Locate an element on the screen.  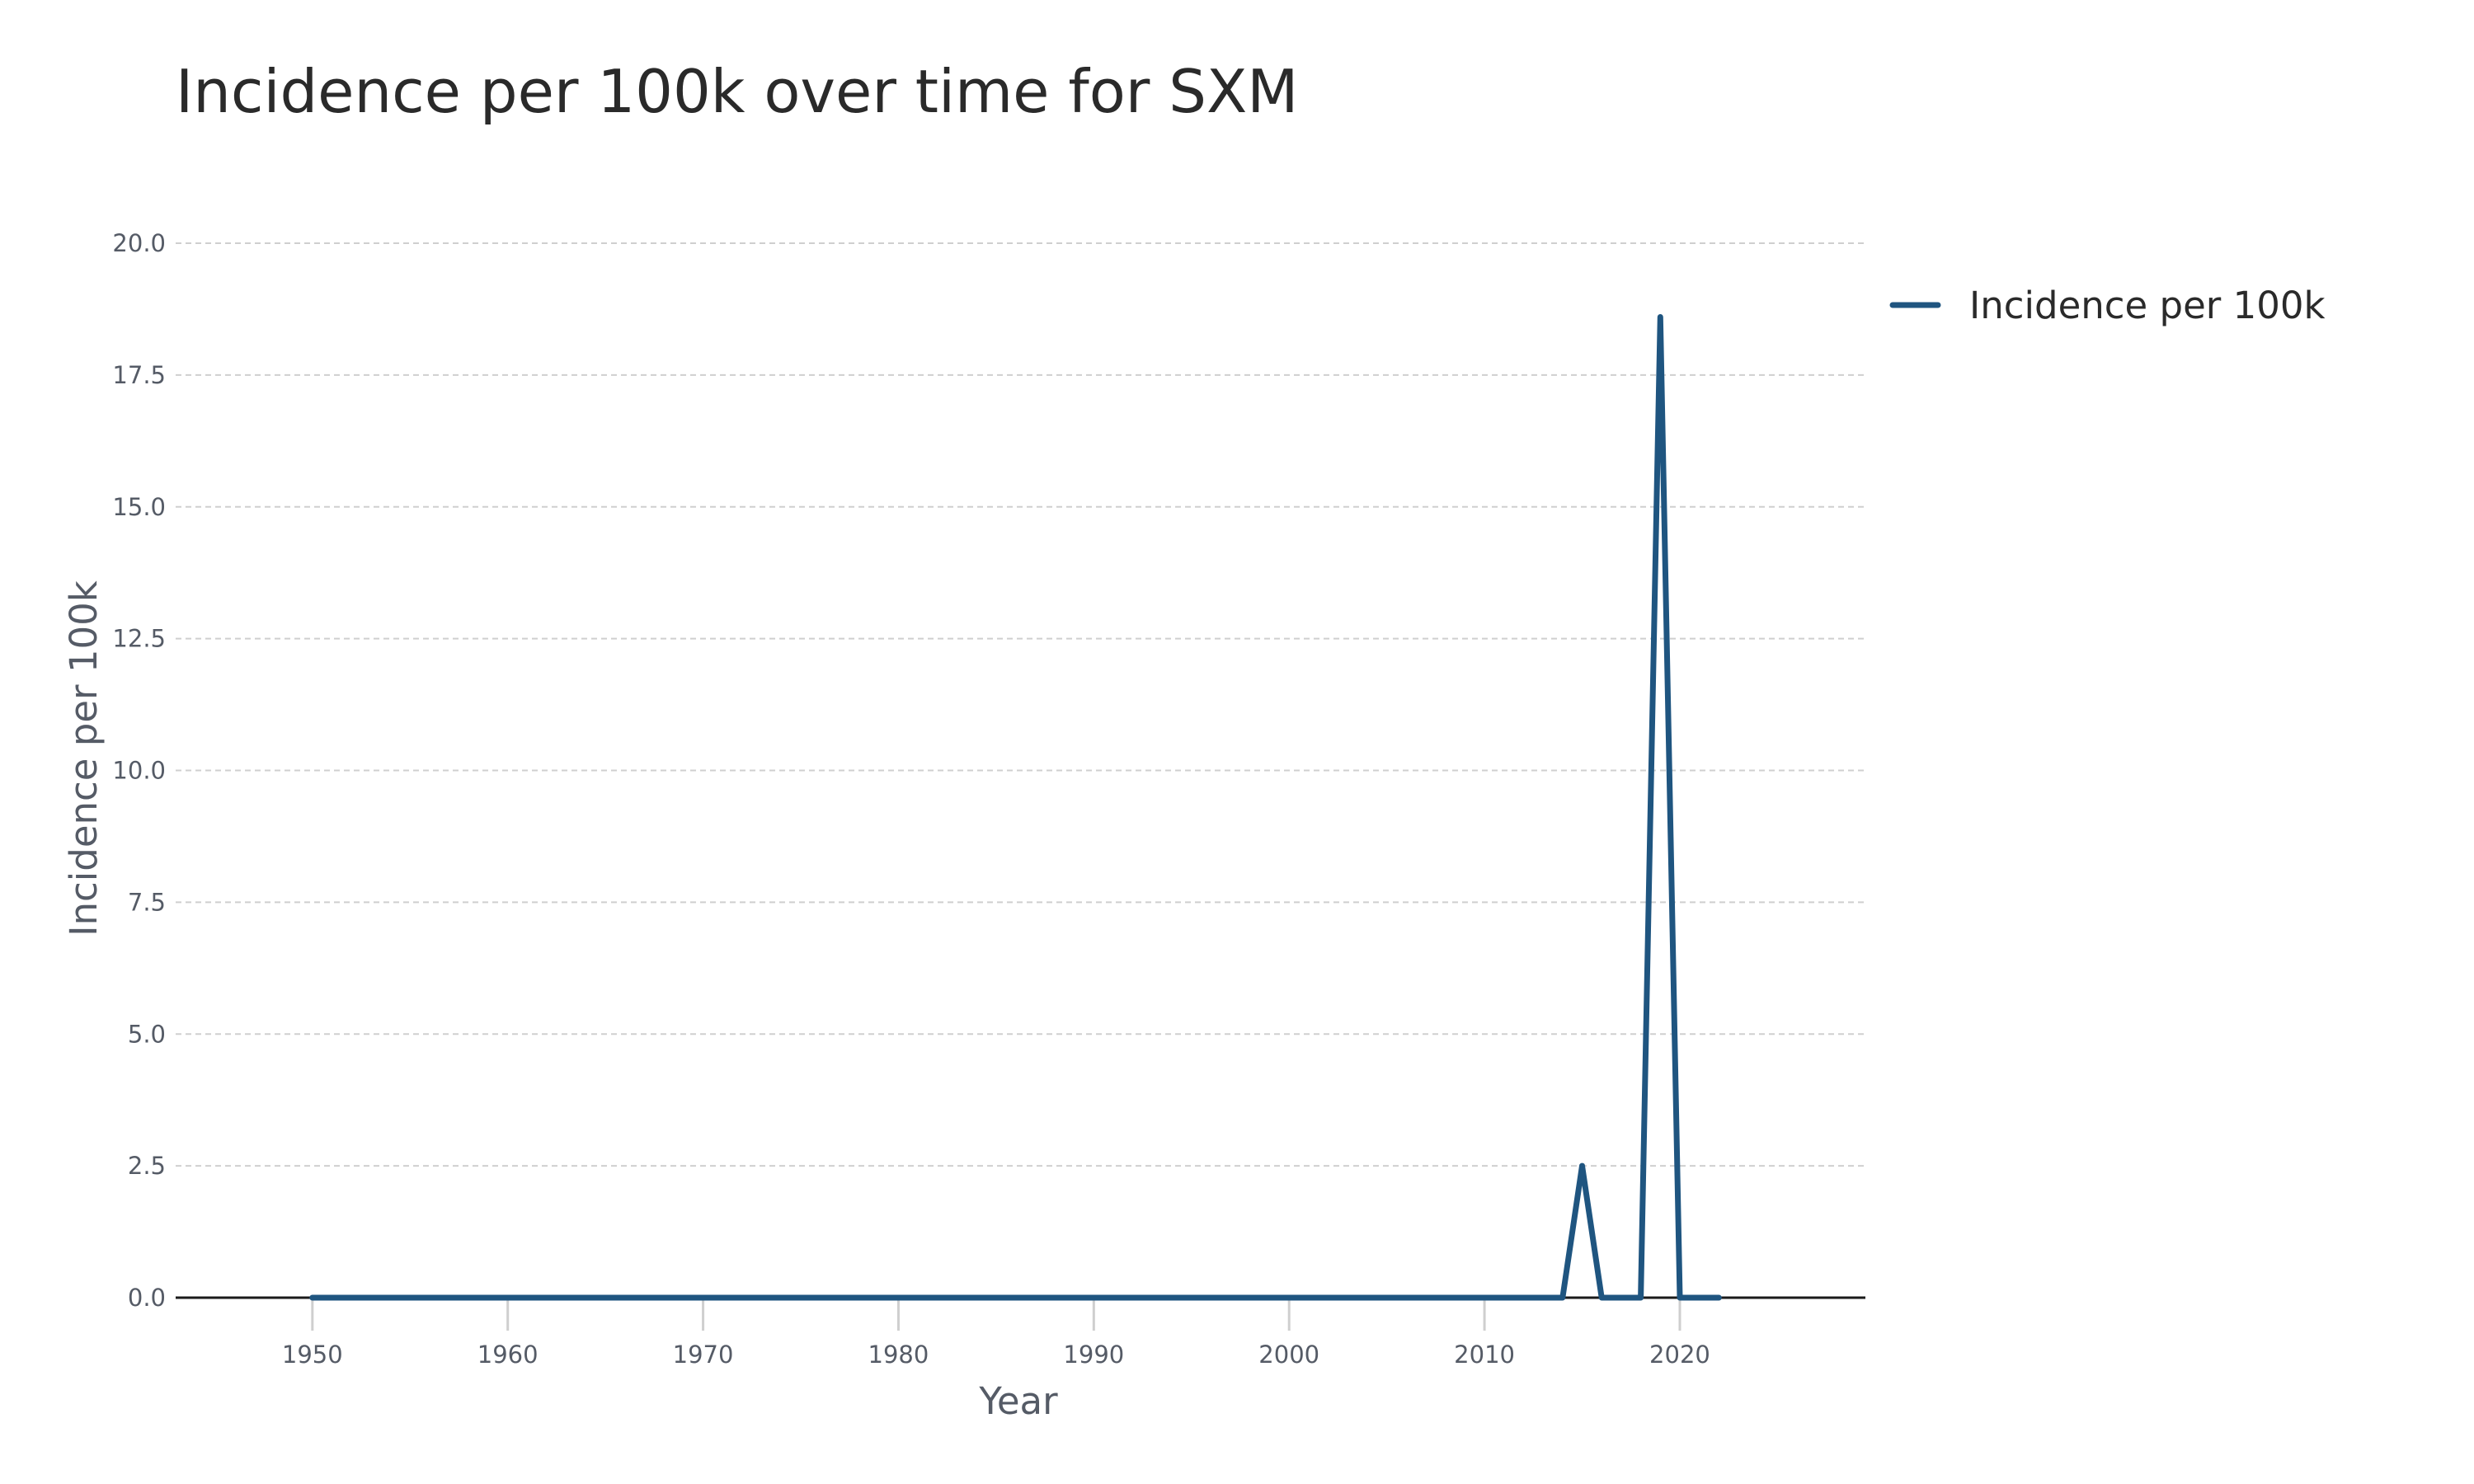
y-tick-label: 7.5 is located at coordinates (147, 902).